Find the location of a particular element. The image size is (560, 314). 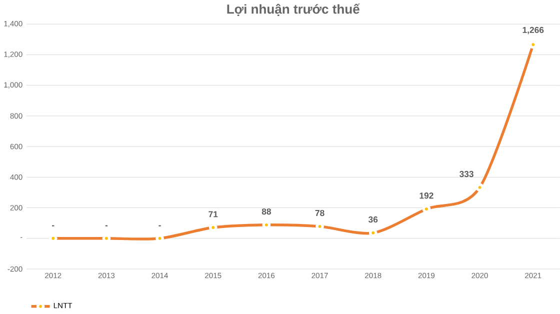

data-label: 88 is located at coordinates (267, 211).